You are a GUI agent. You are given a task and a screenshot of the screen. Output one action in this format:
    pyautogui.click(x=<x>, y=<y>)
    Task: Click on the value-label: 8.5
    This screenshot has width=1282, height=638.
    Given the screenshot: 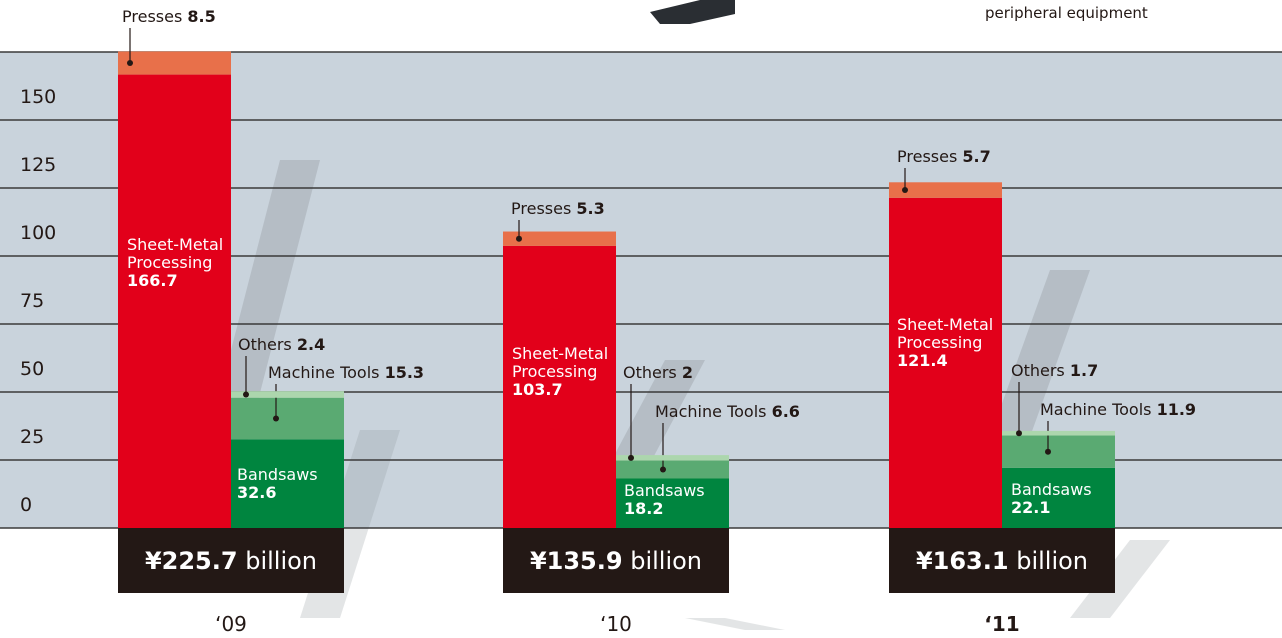 What is the action you would take?
    pyautogui.click(x=201, y=16)
    